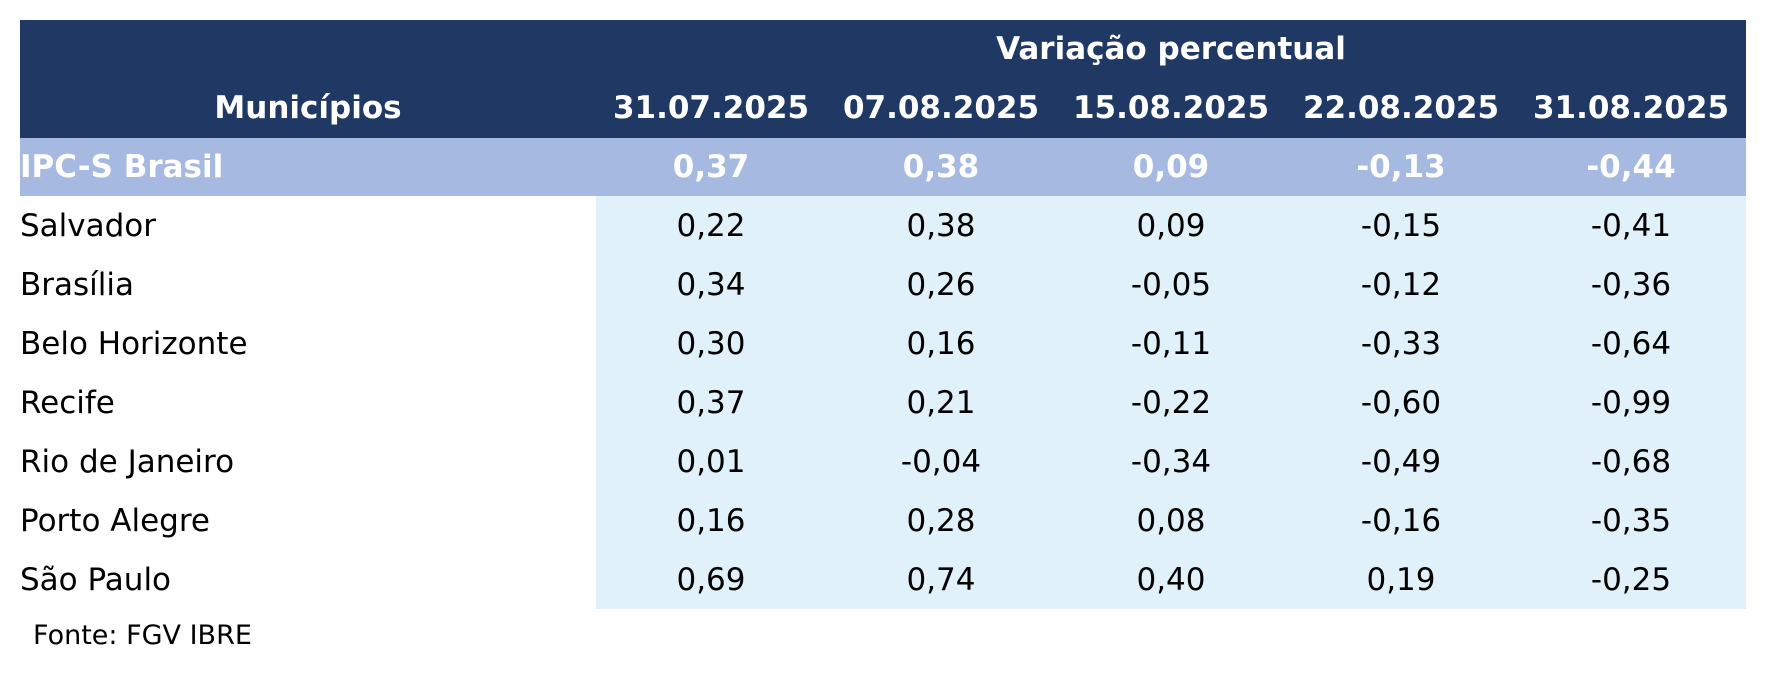 The image size is (1766, 686). Describe the element at coordinates (1401, 284) in the screenshot. I see `value-cell: -0,12` at that location.